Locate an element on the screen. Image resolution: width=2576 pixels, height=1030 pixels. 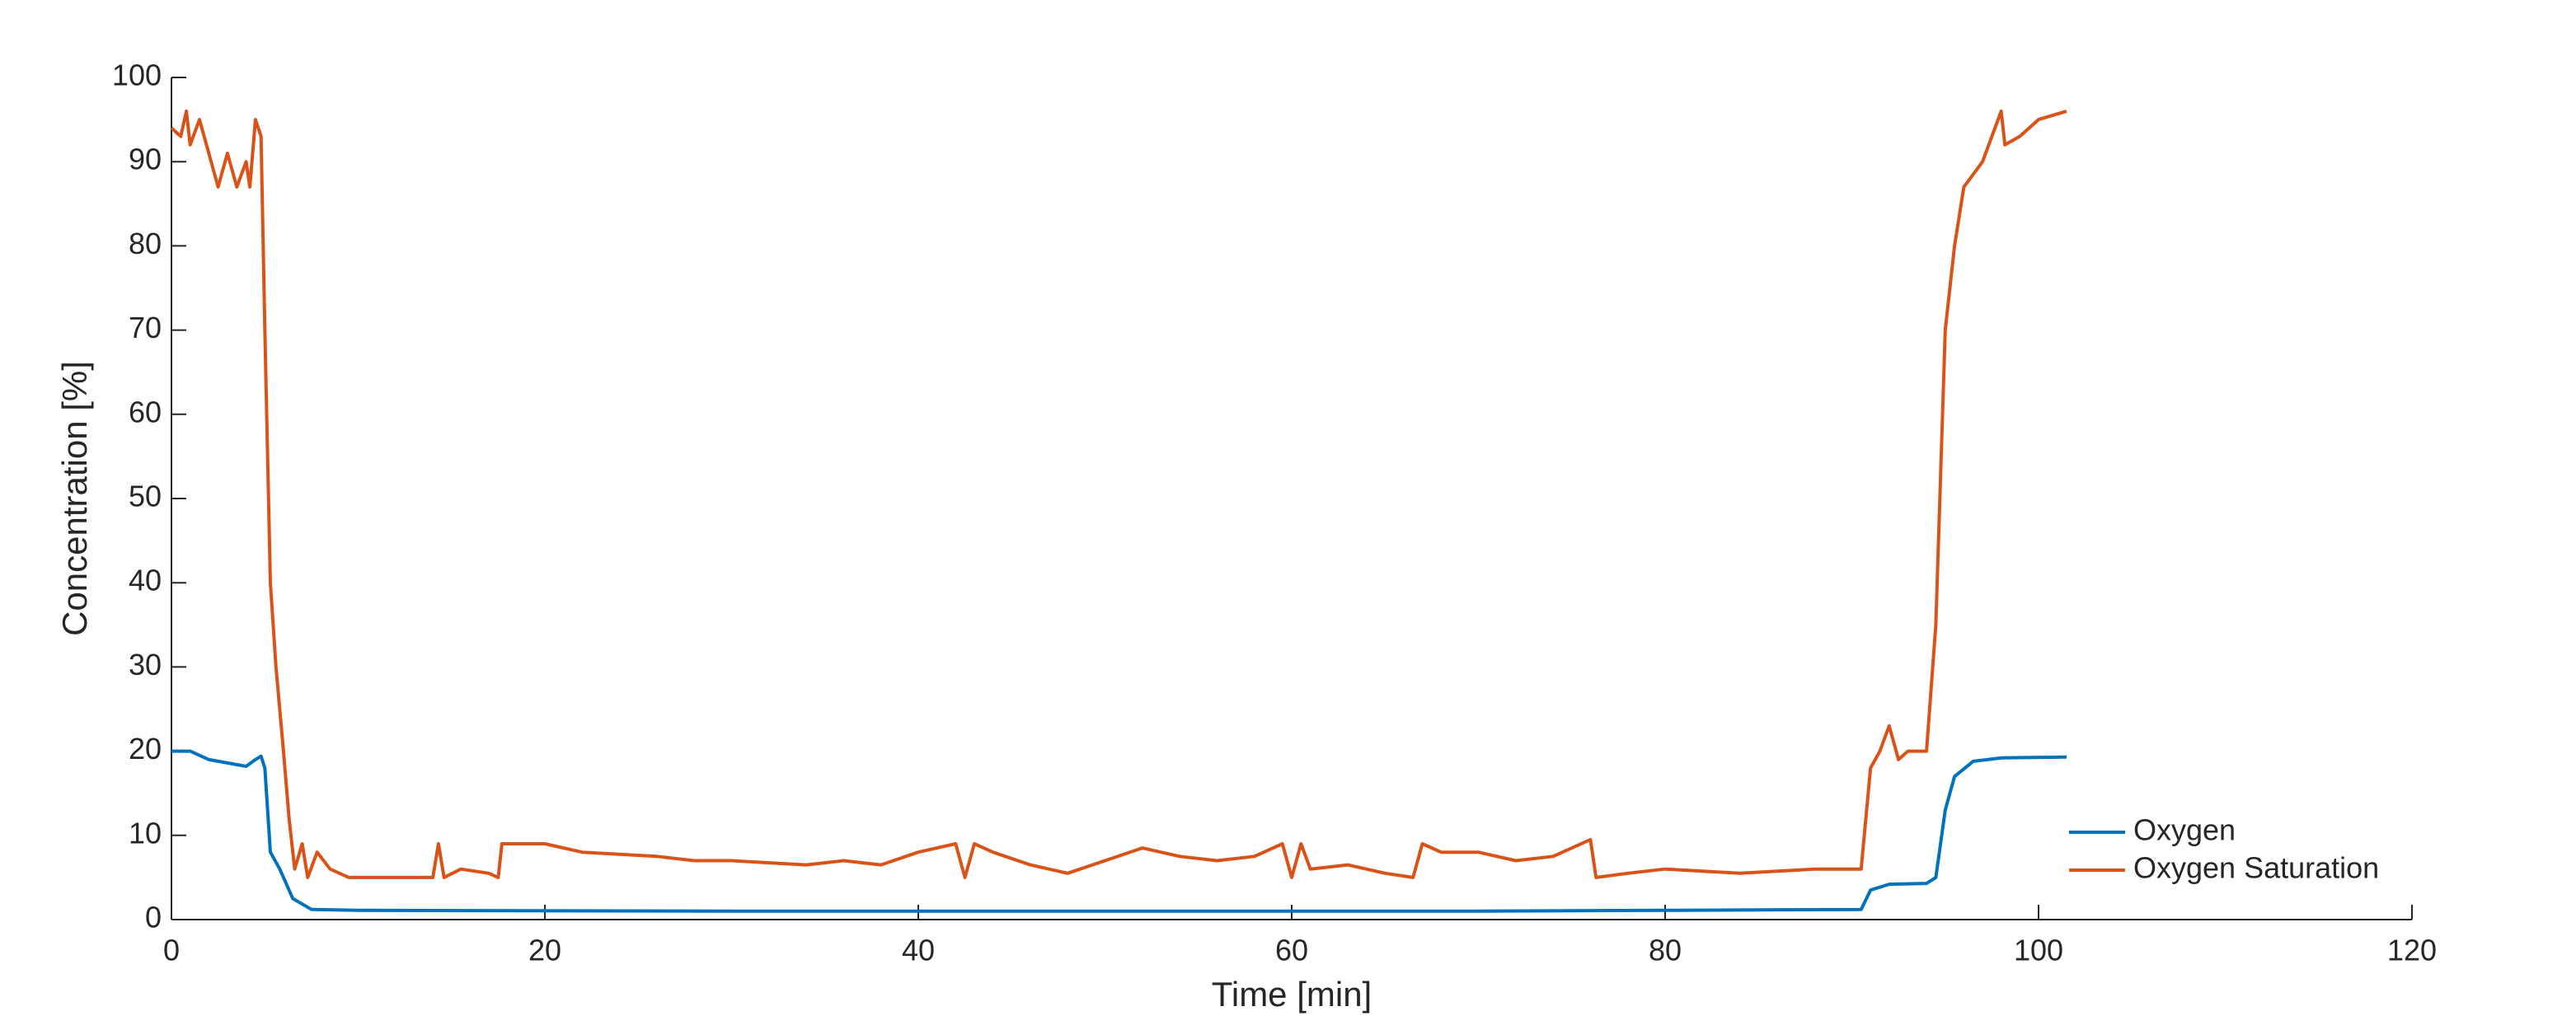
x-tick-label: 100 is located at coordinates (2039, 950).